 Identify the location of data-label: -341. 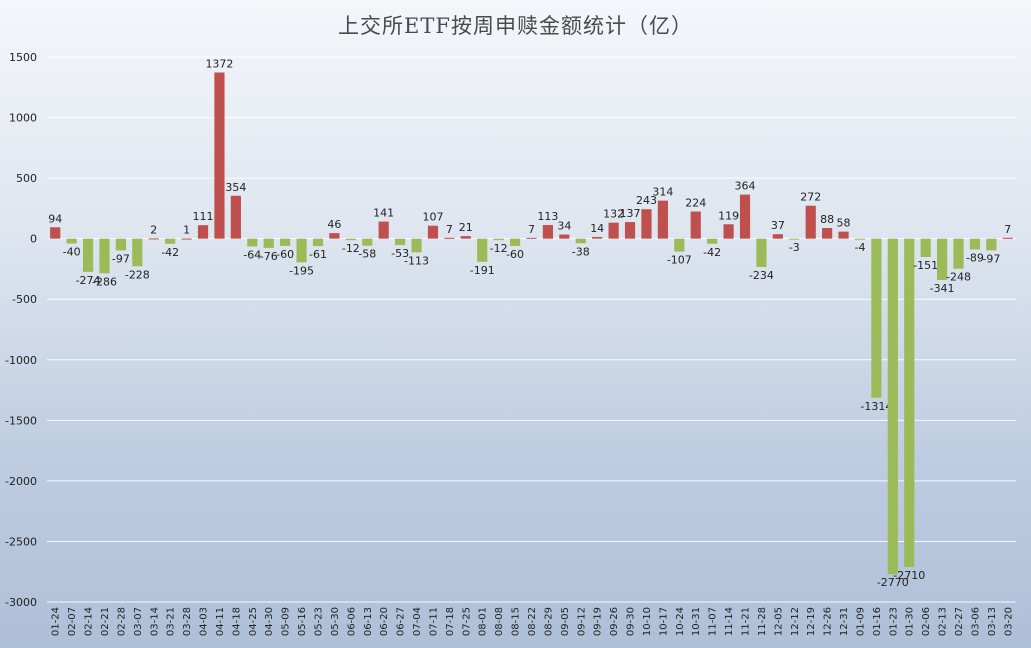
(942, 288).